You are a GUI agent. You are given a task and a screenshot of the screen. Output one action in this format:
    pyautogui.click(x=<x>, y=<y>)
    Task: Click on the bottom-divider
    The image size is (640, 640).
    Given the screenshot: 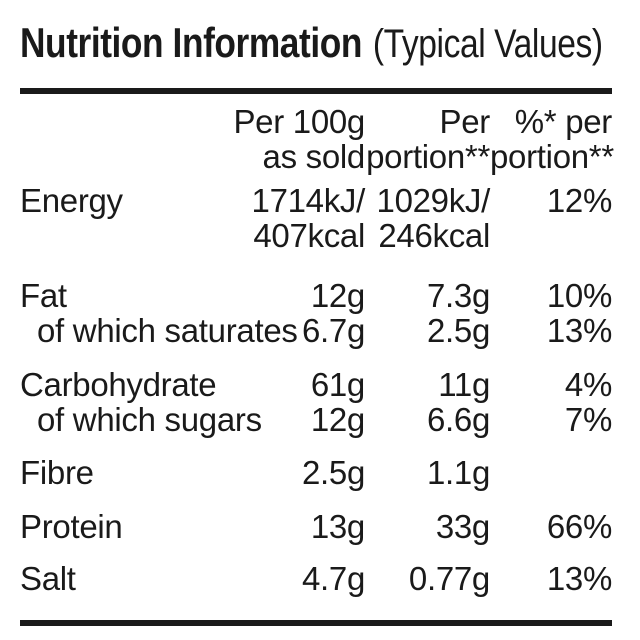 What is the action you would take?
    pyautogui.click(x=316, y=623)
    